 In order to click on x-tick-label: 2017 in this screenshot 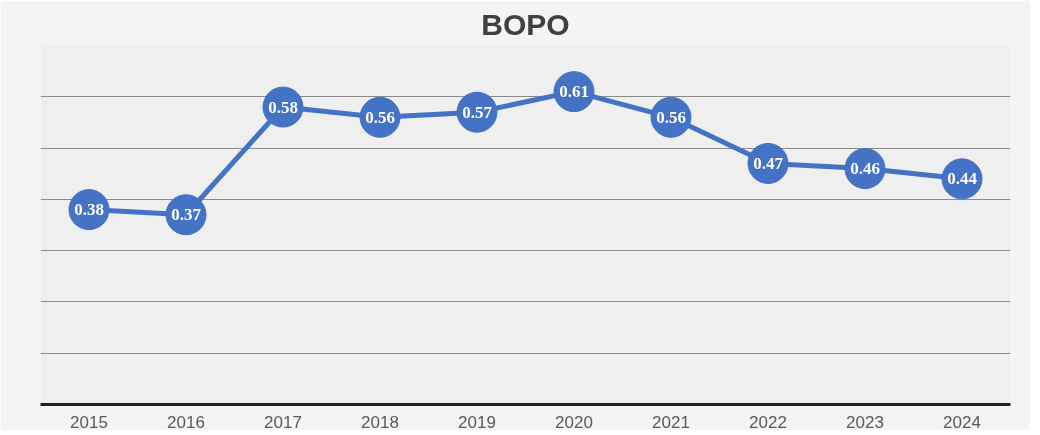, I will do `click(283, 422)`.